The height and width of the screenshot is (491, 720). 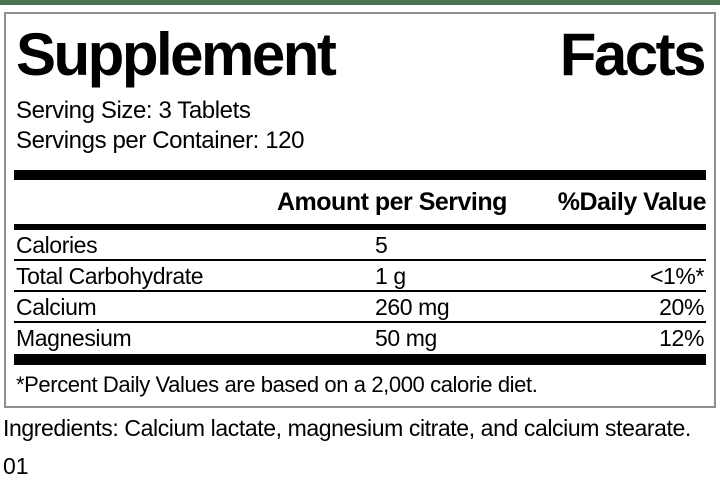 I want to click on panel-title-word-supplement: Supplement, so click(x=176, y=54).